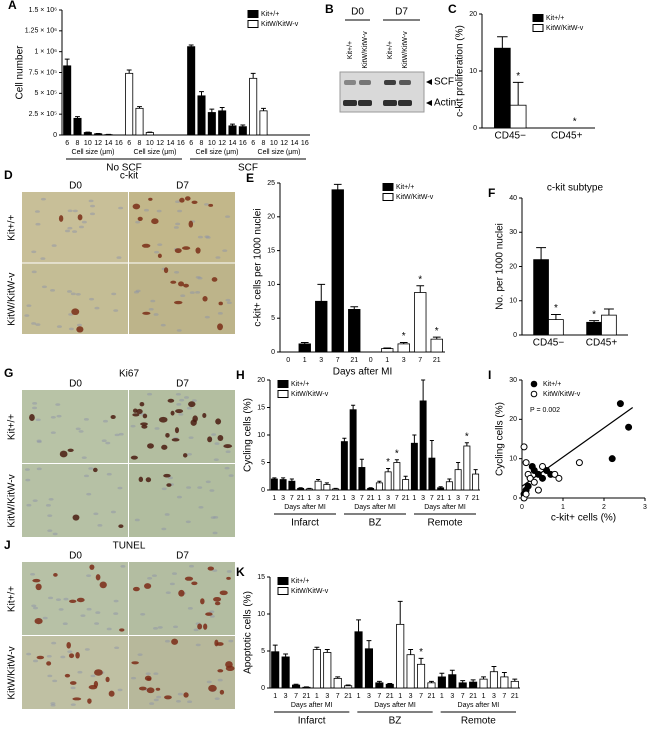 This screenshot has height=729, width=664. I want to click on image-title: TUNEL, so click(129, 546).